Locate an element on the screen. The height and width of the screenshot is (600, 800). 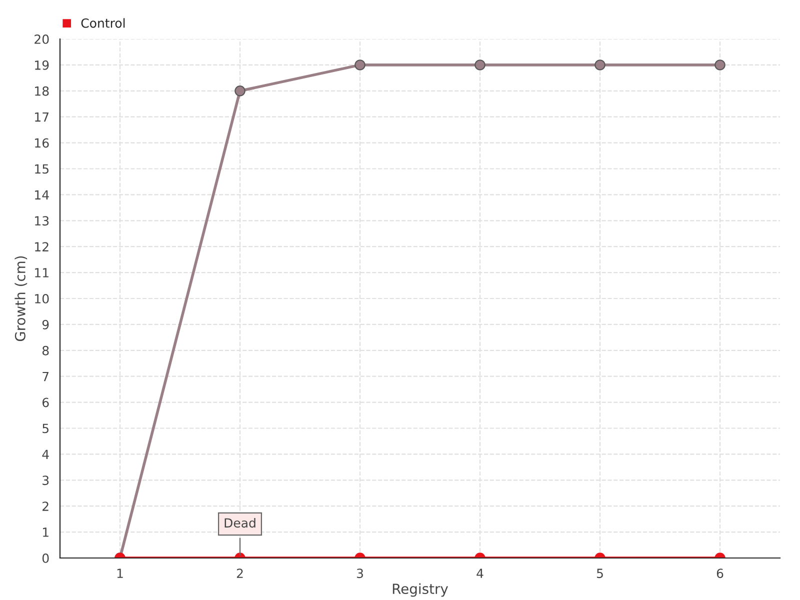
x-tick-label: 2 is located at coordinates (239, 573).